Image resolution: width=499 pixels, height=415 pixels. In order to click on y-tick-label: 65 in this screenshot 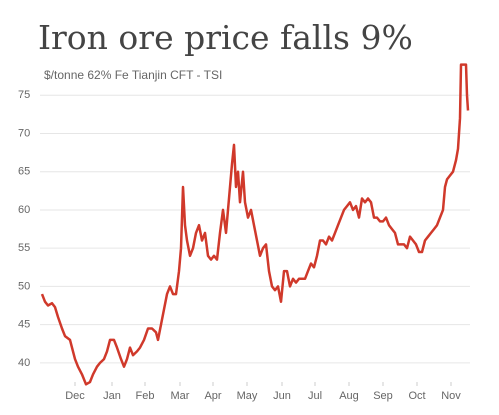, I will do `click(24, 172)`.